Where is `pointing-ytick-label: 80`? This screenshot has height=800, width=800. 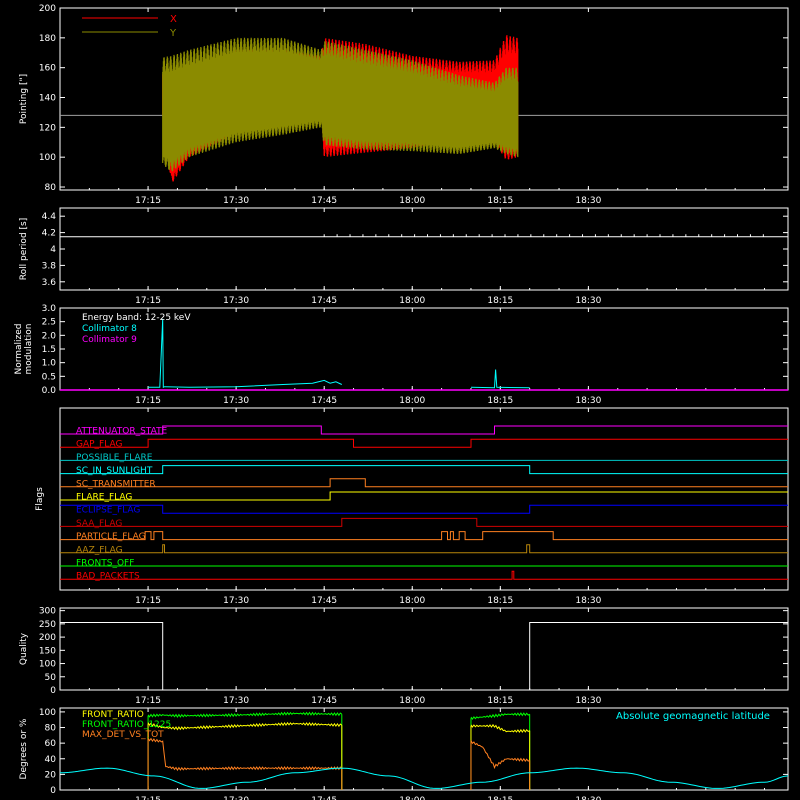
pointing-ytick-label: 80 is located at coordinates (51, 188).